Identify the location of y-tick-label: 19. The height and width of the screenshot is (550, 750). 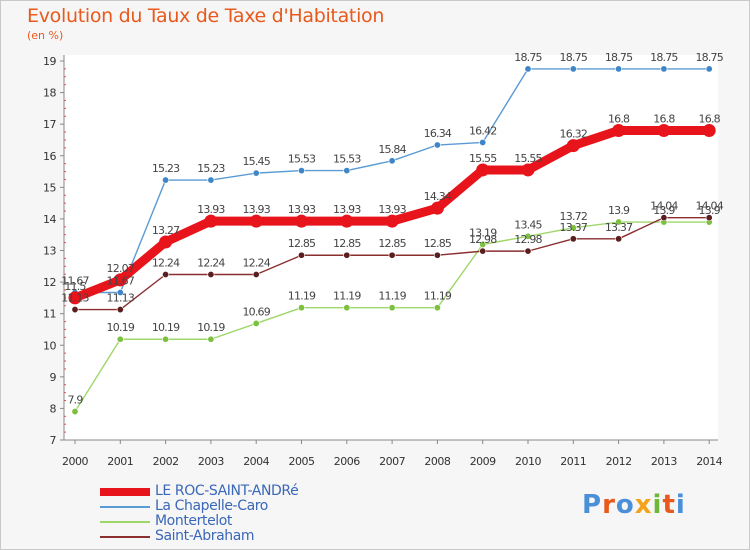
(49, 61).